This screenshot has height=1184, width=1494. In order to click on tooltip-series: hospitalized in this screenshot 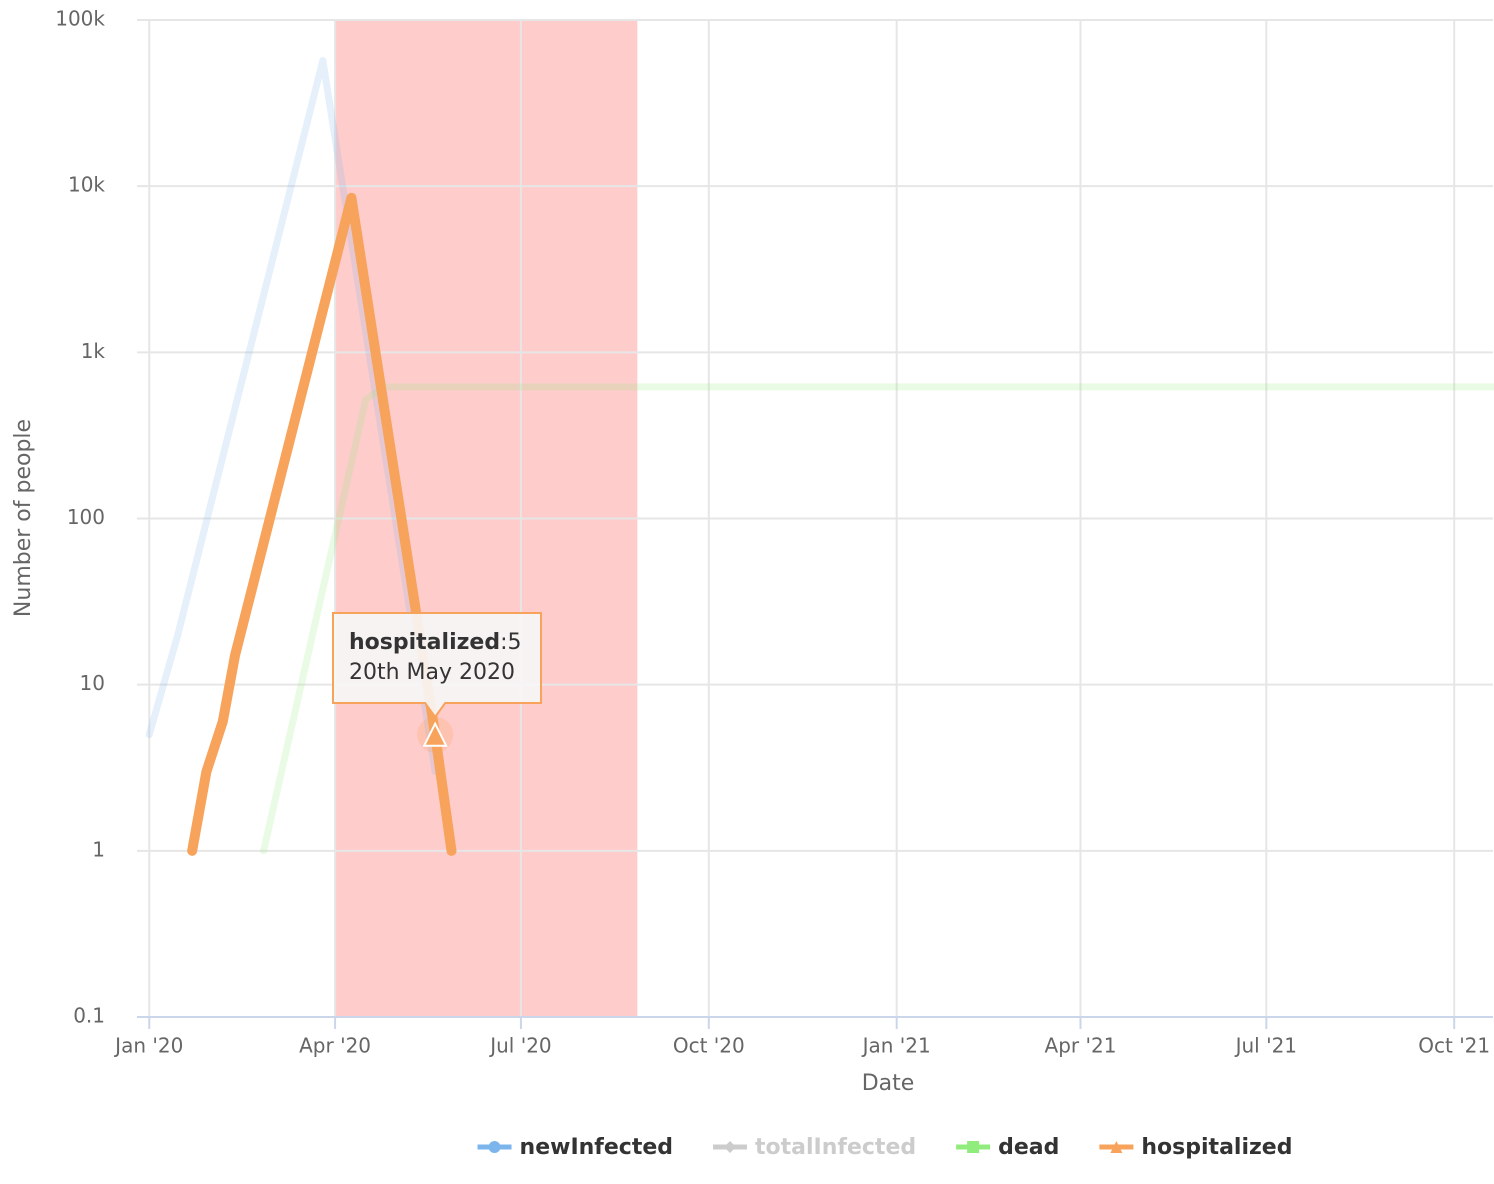, I will do `click(424, 642)`.